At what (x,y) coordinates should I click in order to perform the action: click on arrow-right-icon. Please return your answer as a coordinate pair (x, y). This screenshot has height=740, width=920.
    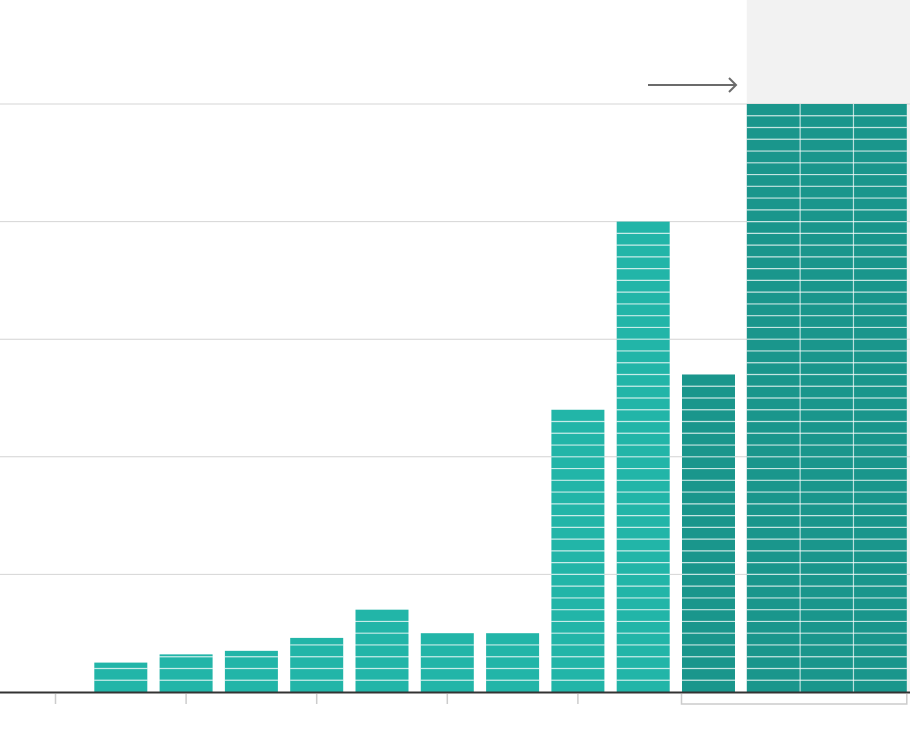
    Looking at the image, I should click on (693, 85).